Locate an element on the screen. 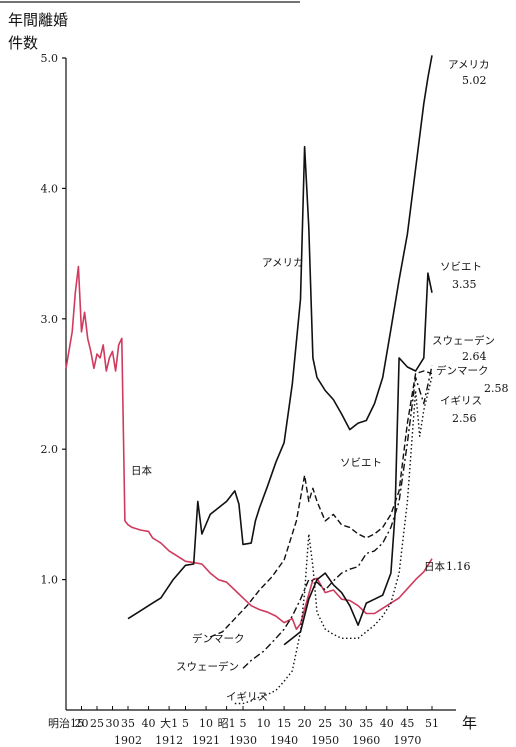 The image size is (516, 747). x-year-label: 1930 is located at coordinates (243, 740).